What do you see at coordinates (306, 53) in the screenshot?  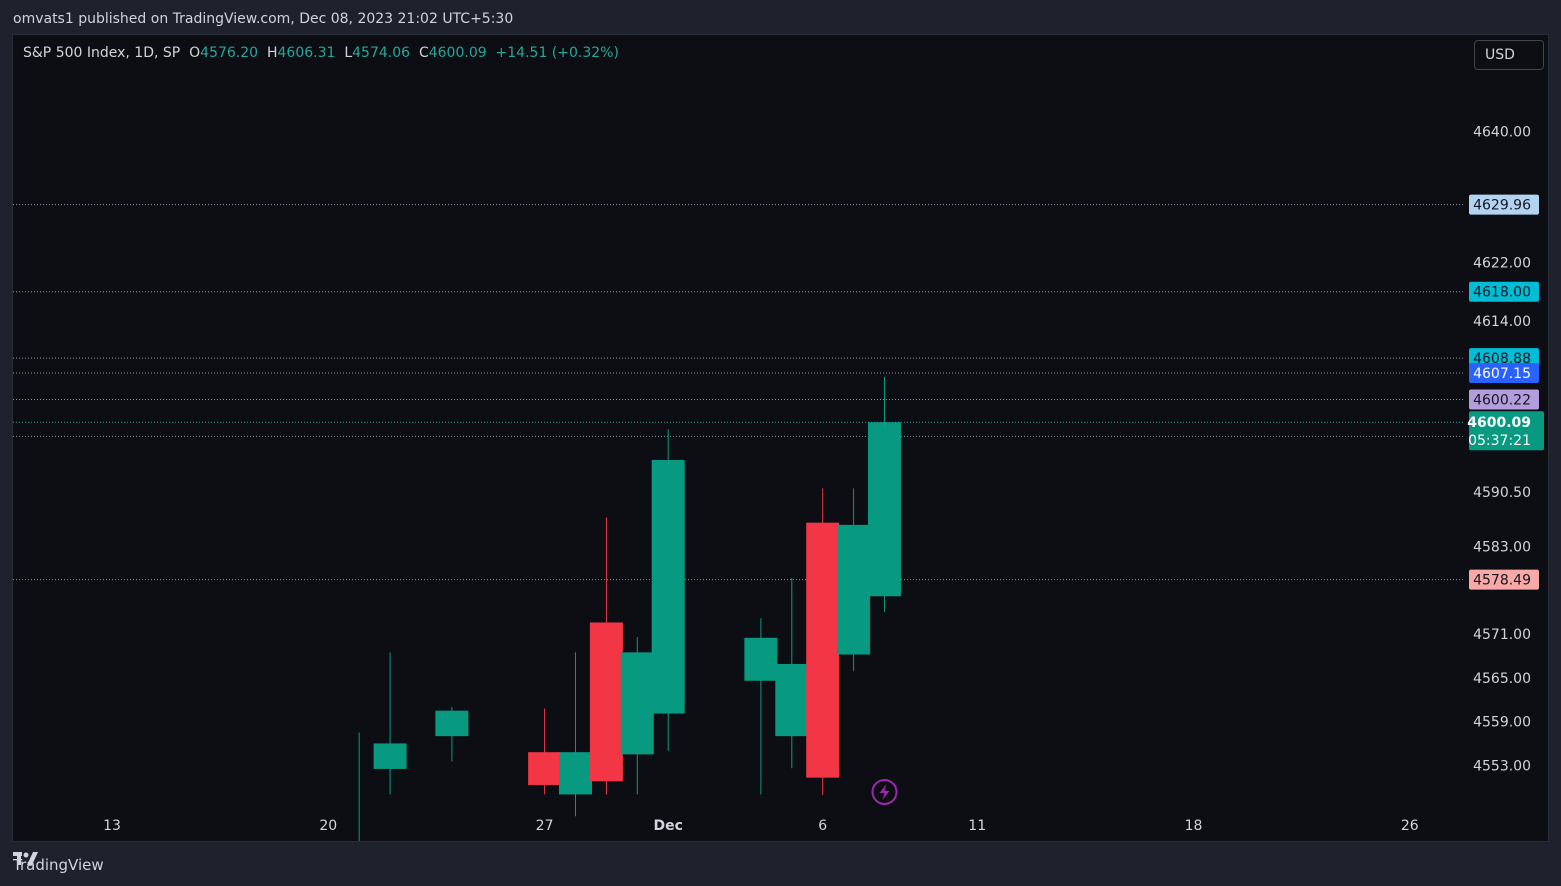 I see `high-value: 4606.31` at bounding box center [306, 53].